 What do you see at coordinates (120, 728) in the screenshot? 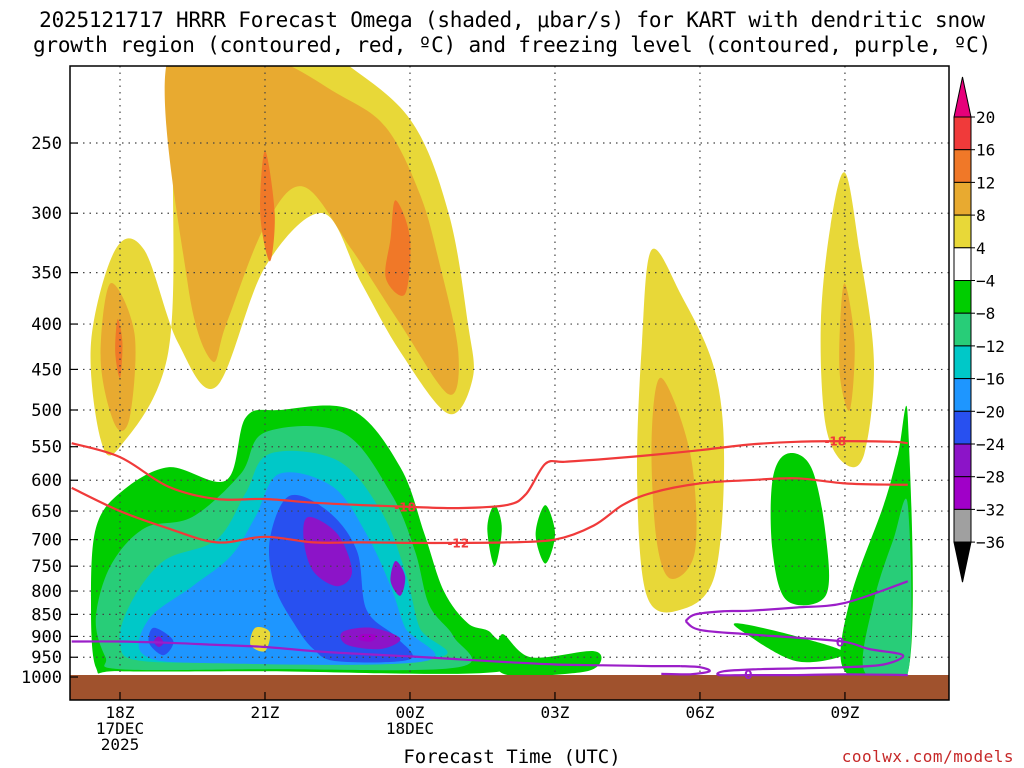
I see `x-tick-label-0-1: 17DEC` at bounding box center [120, 728].